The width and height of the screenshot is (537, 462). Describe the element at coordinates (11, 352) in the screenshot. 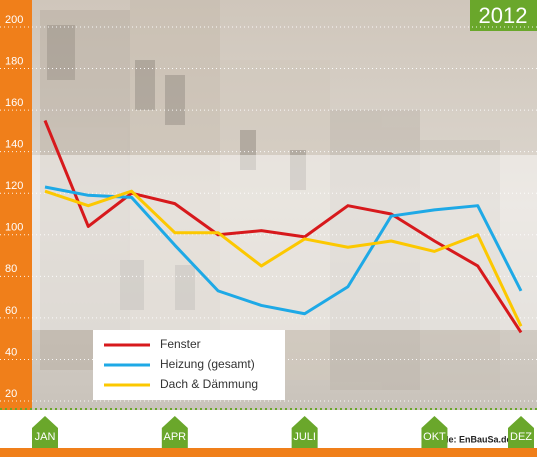

I see `y-tick-label: 40` at that location.